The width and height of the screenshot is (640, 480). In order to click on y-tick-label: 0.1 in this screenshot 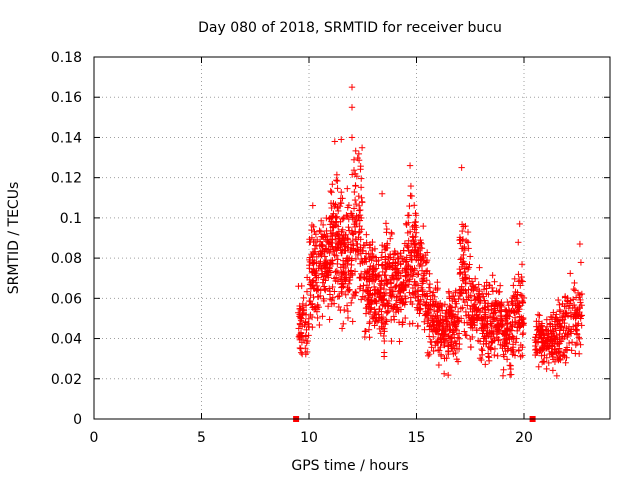, I will do `click(71, 219)`.